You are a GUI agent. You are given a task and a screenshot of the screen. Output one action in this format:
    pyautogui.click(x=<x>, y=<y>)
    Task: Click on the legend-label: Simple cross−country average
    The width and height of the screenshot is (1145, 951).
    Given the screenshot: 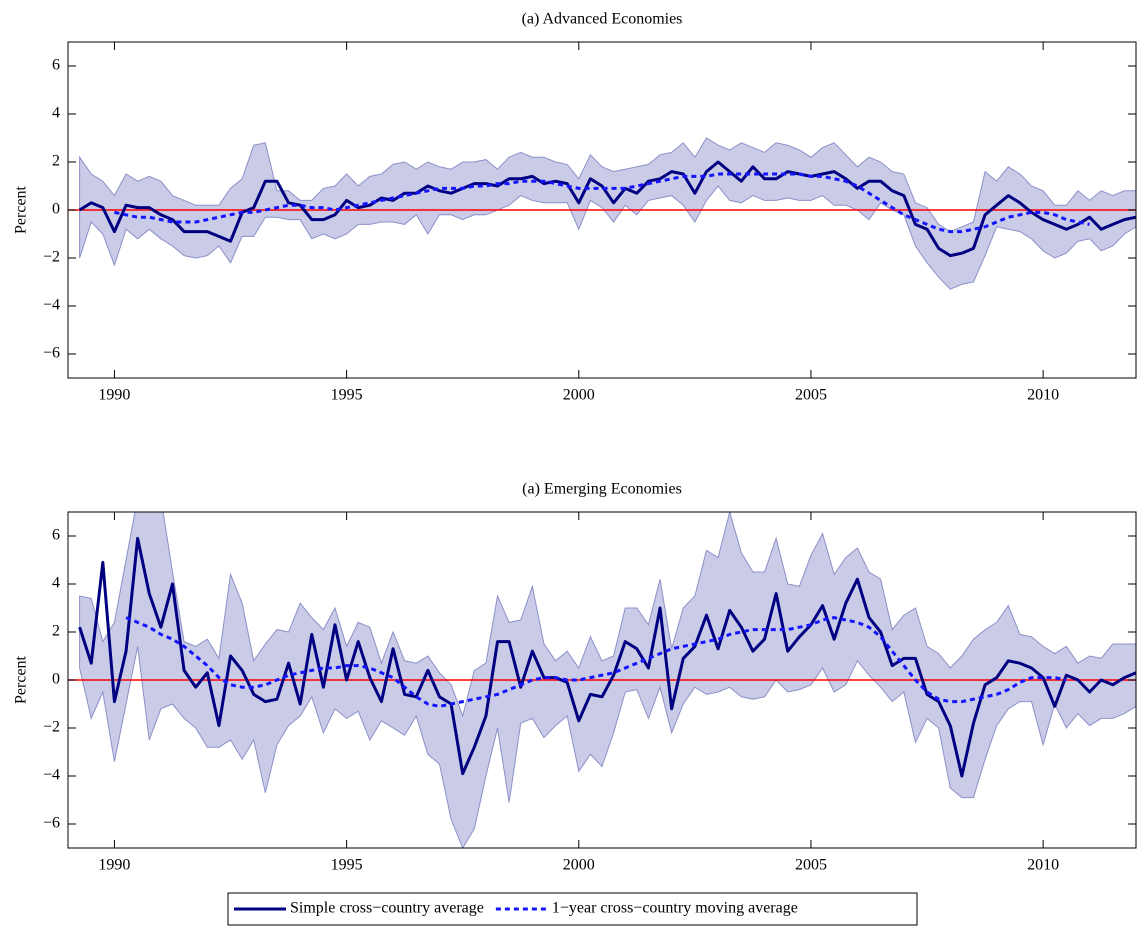 What is the action you would take?
    pyautogui.click(x=387, y=908)
    